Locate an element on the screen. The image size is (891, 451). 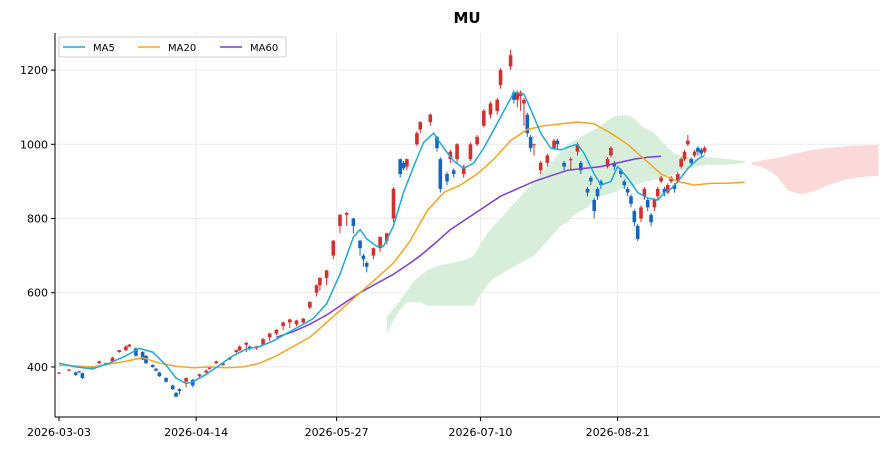
legend-box is located at coordinates (172, 47).